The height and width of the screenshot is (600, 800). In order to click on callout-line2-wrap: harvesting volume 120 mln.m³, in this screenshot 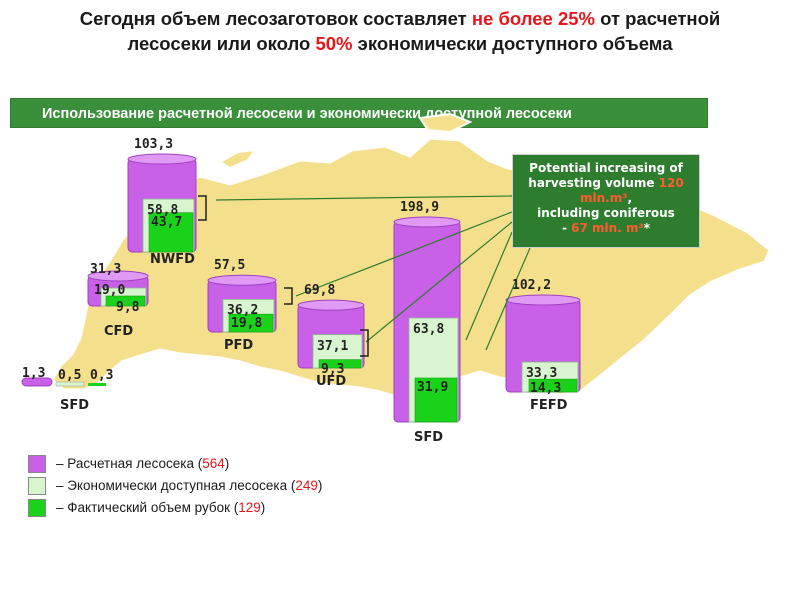, I will do `click(606, 191)`.